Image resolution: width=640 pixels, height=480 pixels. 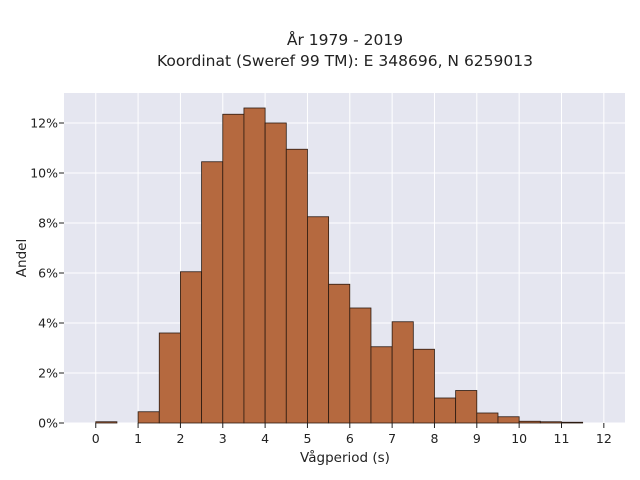 I want to click on x-tick-label: 7, so click(x=392, y=438).